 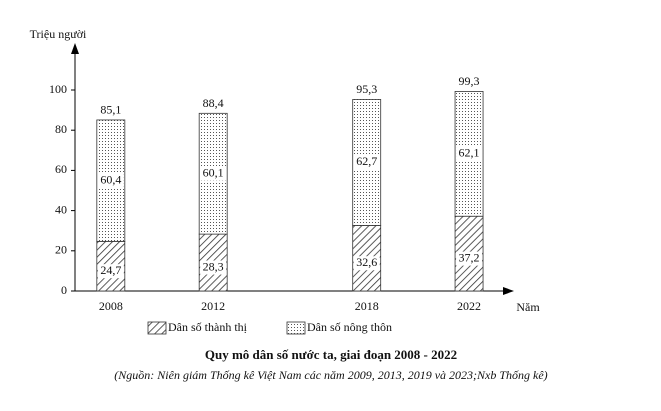 What do you see at coordinates (110, 110) in the screenshot?
I see `total-label: 85,1` at bounding box center [110, 110].